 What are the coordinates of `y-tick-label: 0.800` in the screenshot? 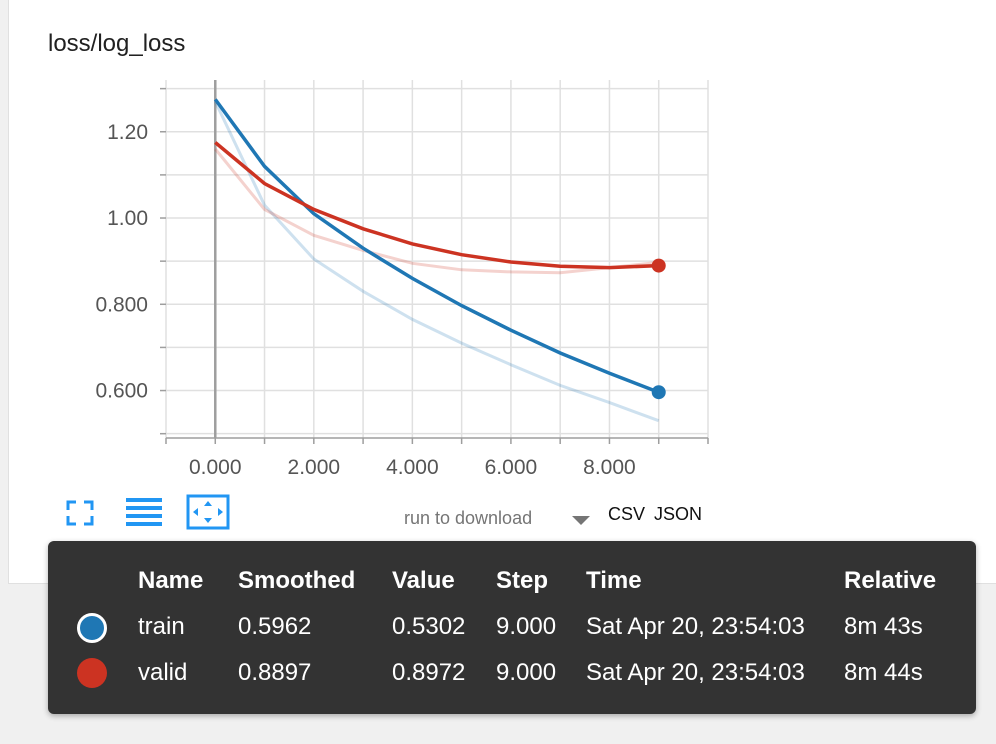 It's located at (121, 304).